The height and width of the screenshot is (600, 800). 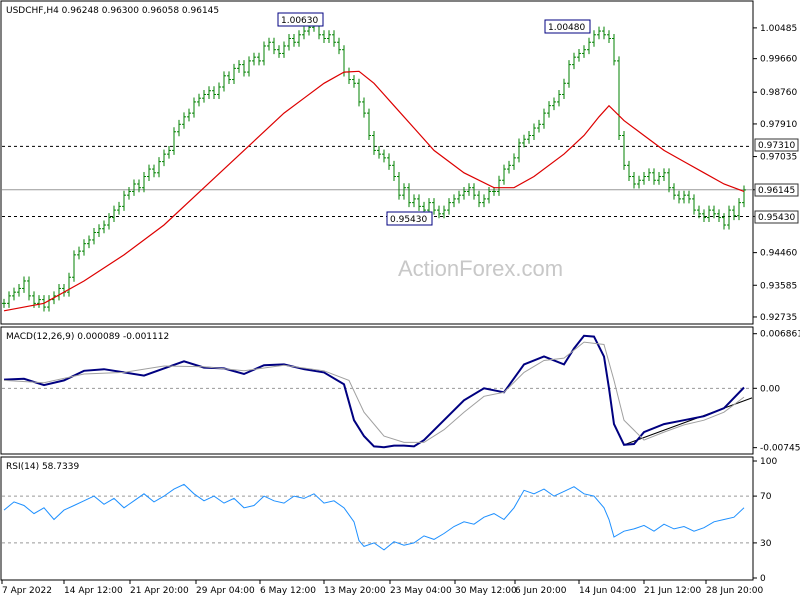 I want to click on macd-trendline, so click(x=688, y=421).